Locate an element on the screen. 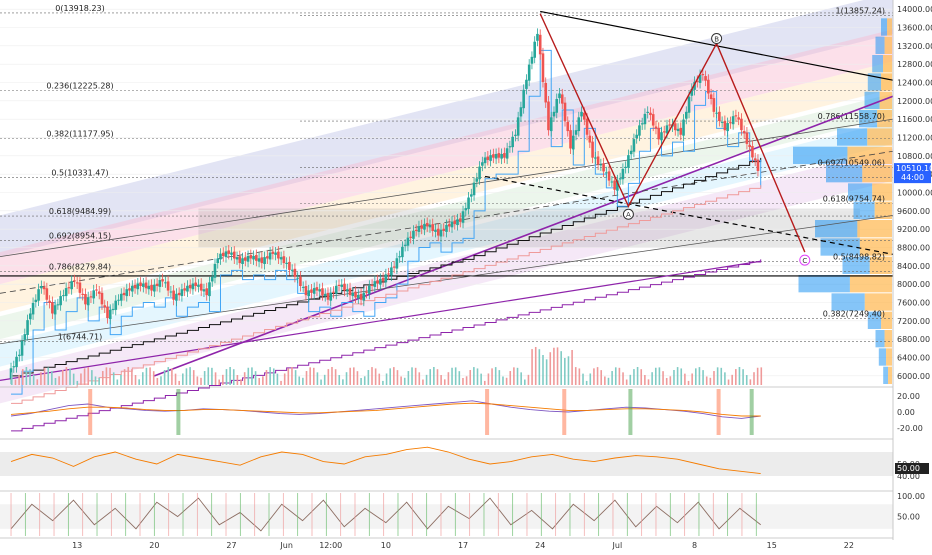 The height and width of the screenshot is (555, 932). volume-profile is located at coordinates (842, 201).